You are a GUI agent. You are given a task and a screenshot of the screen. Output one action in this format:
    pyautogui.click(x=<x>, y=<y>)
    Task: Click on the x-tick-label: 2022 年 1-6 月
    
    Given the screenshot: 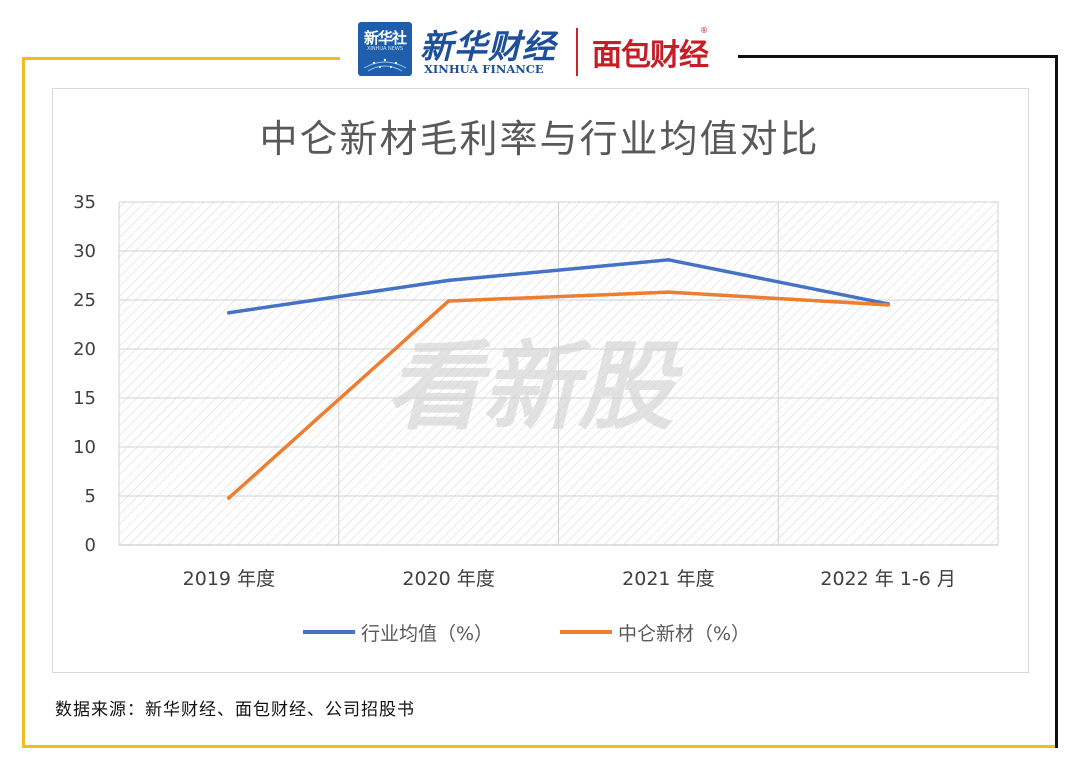 What is the action you would take?
    pyautogui.click(x=888, y=579)
    